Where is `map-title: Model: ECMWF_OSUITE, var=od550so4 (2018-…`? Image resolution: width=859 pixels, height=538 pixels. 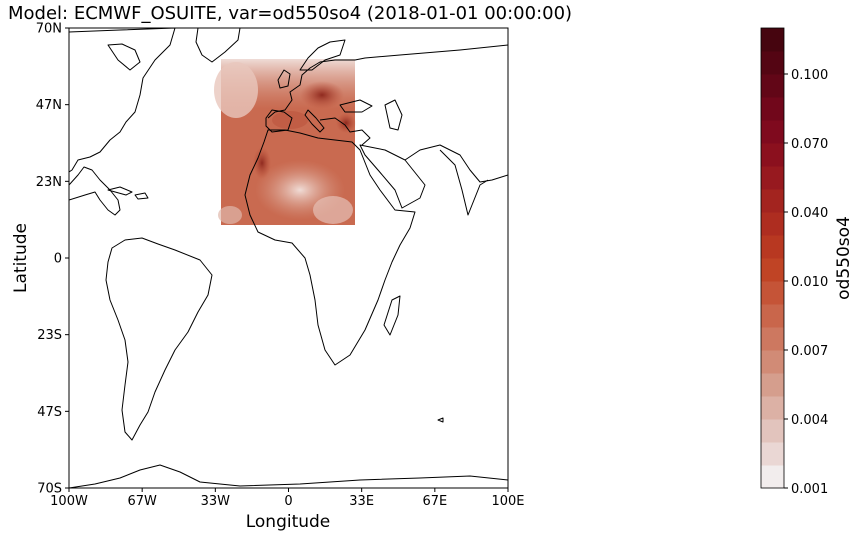 map-title: Model: ECMWF_OSUITE, var=od550so4 (2018-… is located at coordinates (290, 13).